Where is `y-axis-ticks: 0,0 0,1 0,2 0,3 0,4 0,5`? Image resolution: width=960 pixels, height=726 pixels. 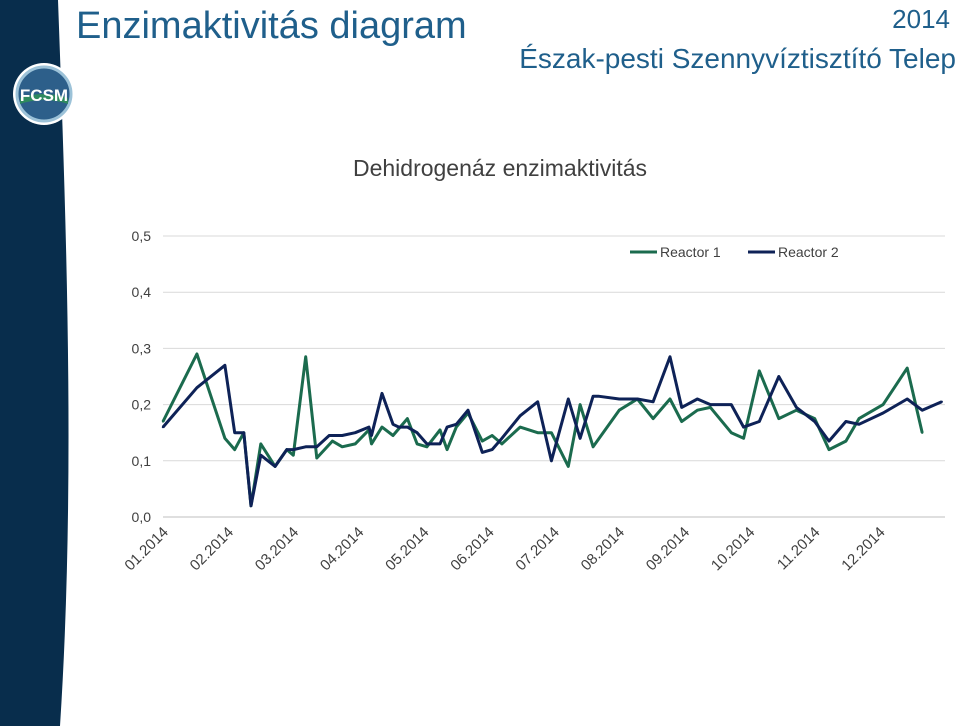 y-axis-ticks: 0,0 0,1 0,2 0,3 0,4 0,5 is located at coordinates (142, 376).